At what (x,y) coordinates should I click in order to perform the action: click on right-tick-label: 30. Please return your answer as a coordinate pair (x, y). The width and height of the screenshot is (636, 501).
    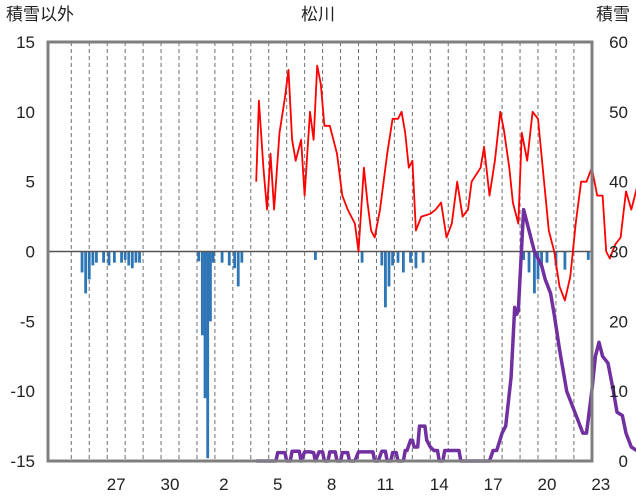
    Looking at the image, I should click on (618, 252).